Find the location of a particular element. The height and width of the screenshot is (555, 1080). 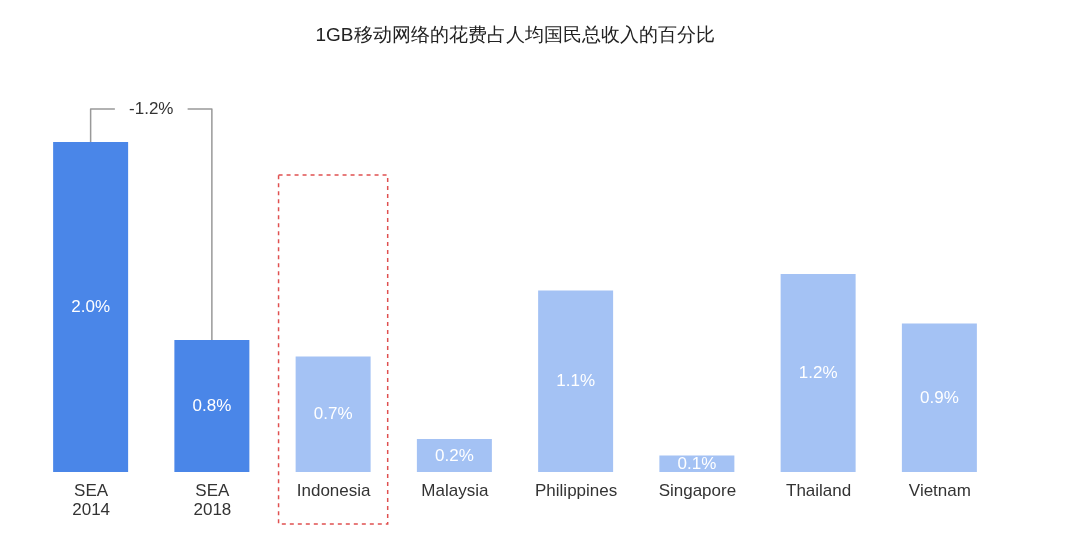

data-label: 0.2% is located at coordinates (454, 455).